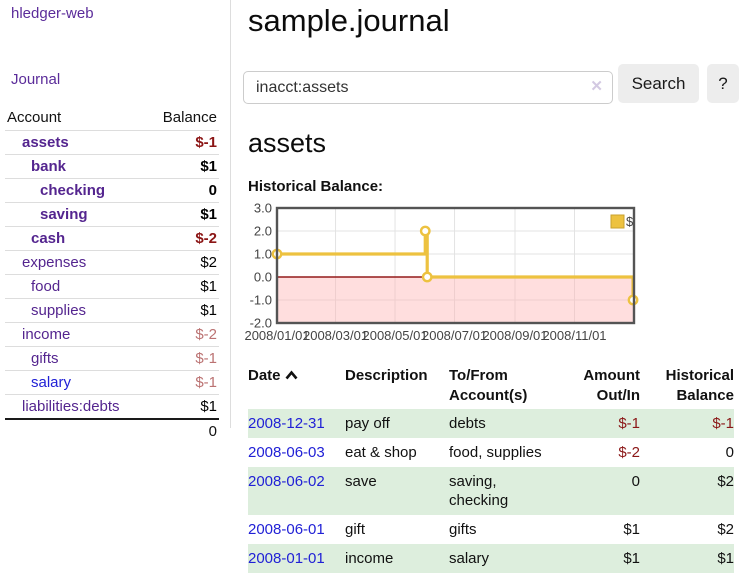 The width and height of the screenshot is (742, 582). Describe the element at coordinates (349, 20) in the screenshot. I see `page-title: sample.journal` at that location.